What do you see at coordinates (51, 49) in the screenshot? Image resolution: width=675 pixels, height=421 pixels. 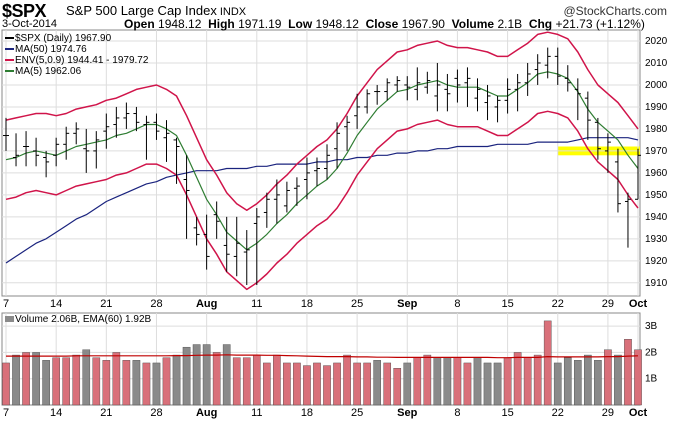 I see `legend-ma50-text: MA(50) 1974.76` at bounding box center [51, 49].